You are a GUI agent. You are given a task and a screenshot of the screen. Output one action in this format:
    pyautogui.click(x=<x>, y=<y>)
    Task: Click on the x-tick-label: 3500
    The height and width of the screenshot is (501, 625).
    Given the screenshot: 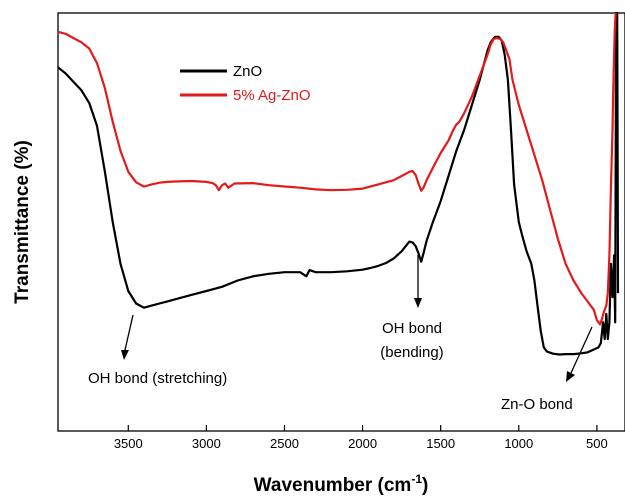 What is the action you would take?
    pyautogui.click(x=128, y=443)
    